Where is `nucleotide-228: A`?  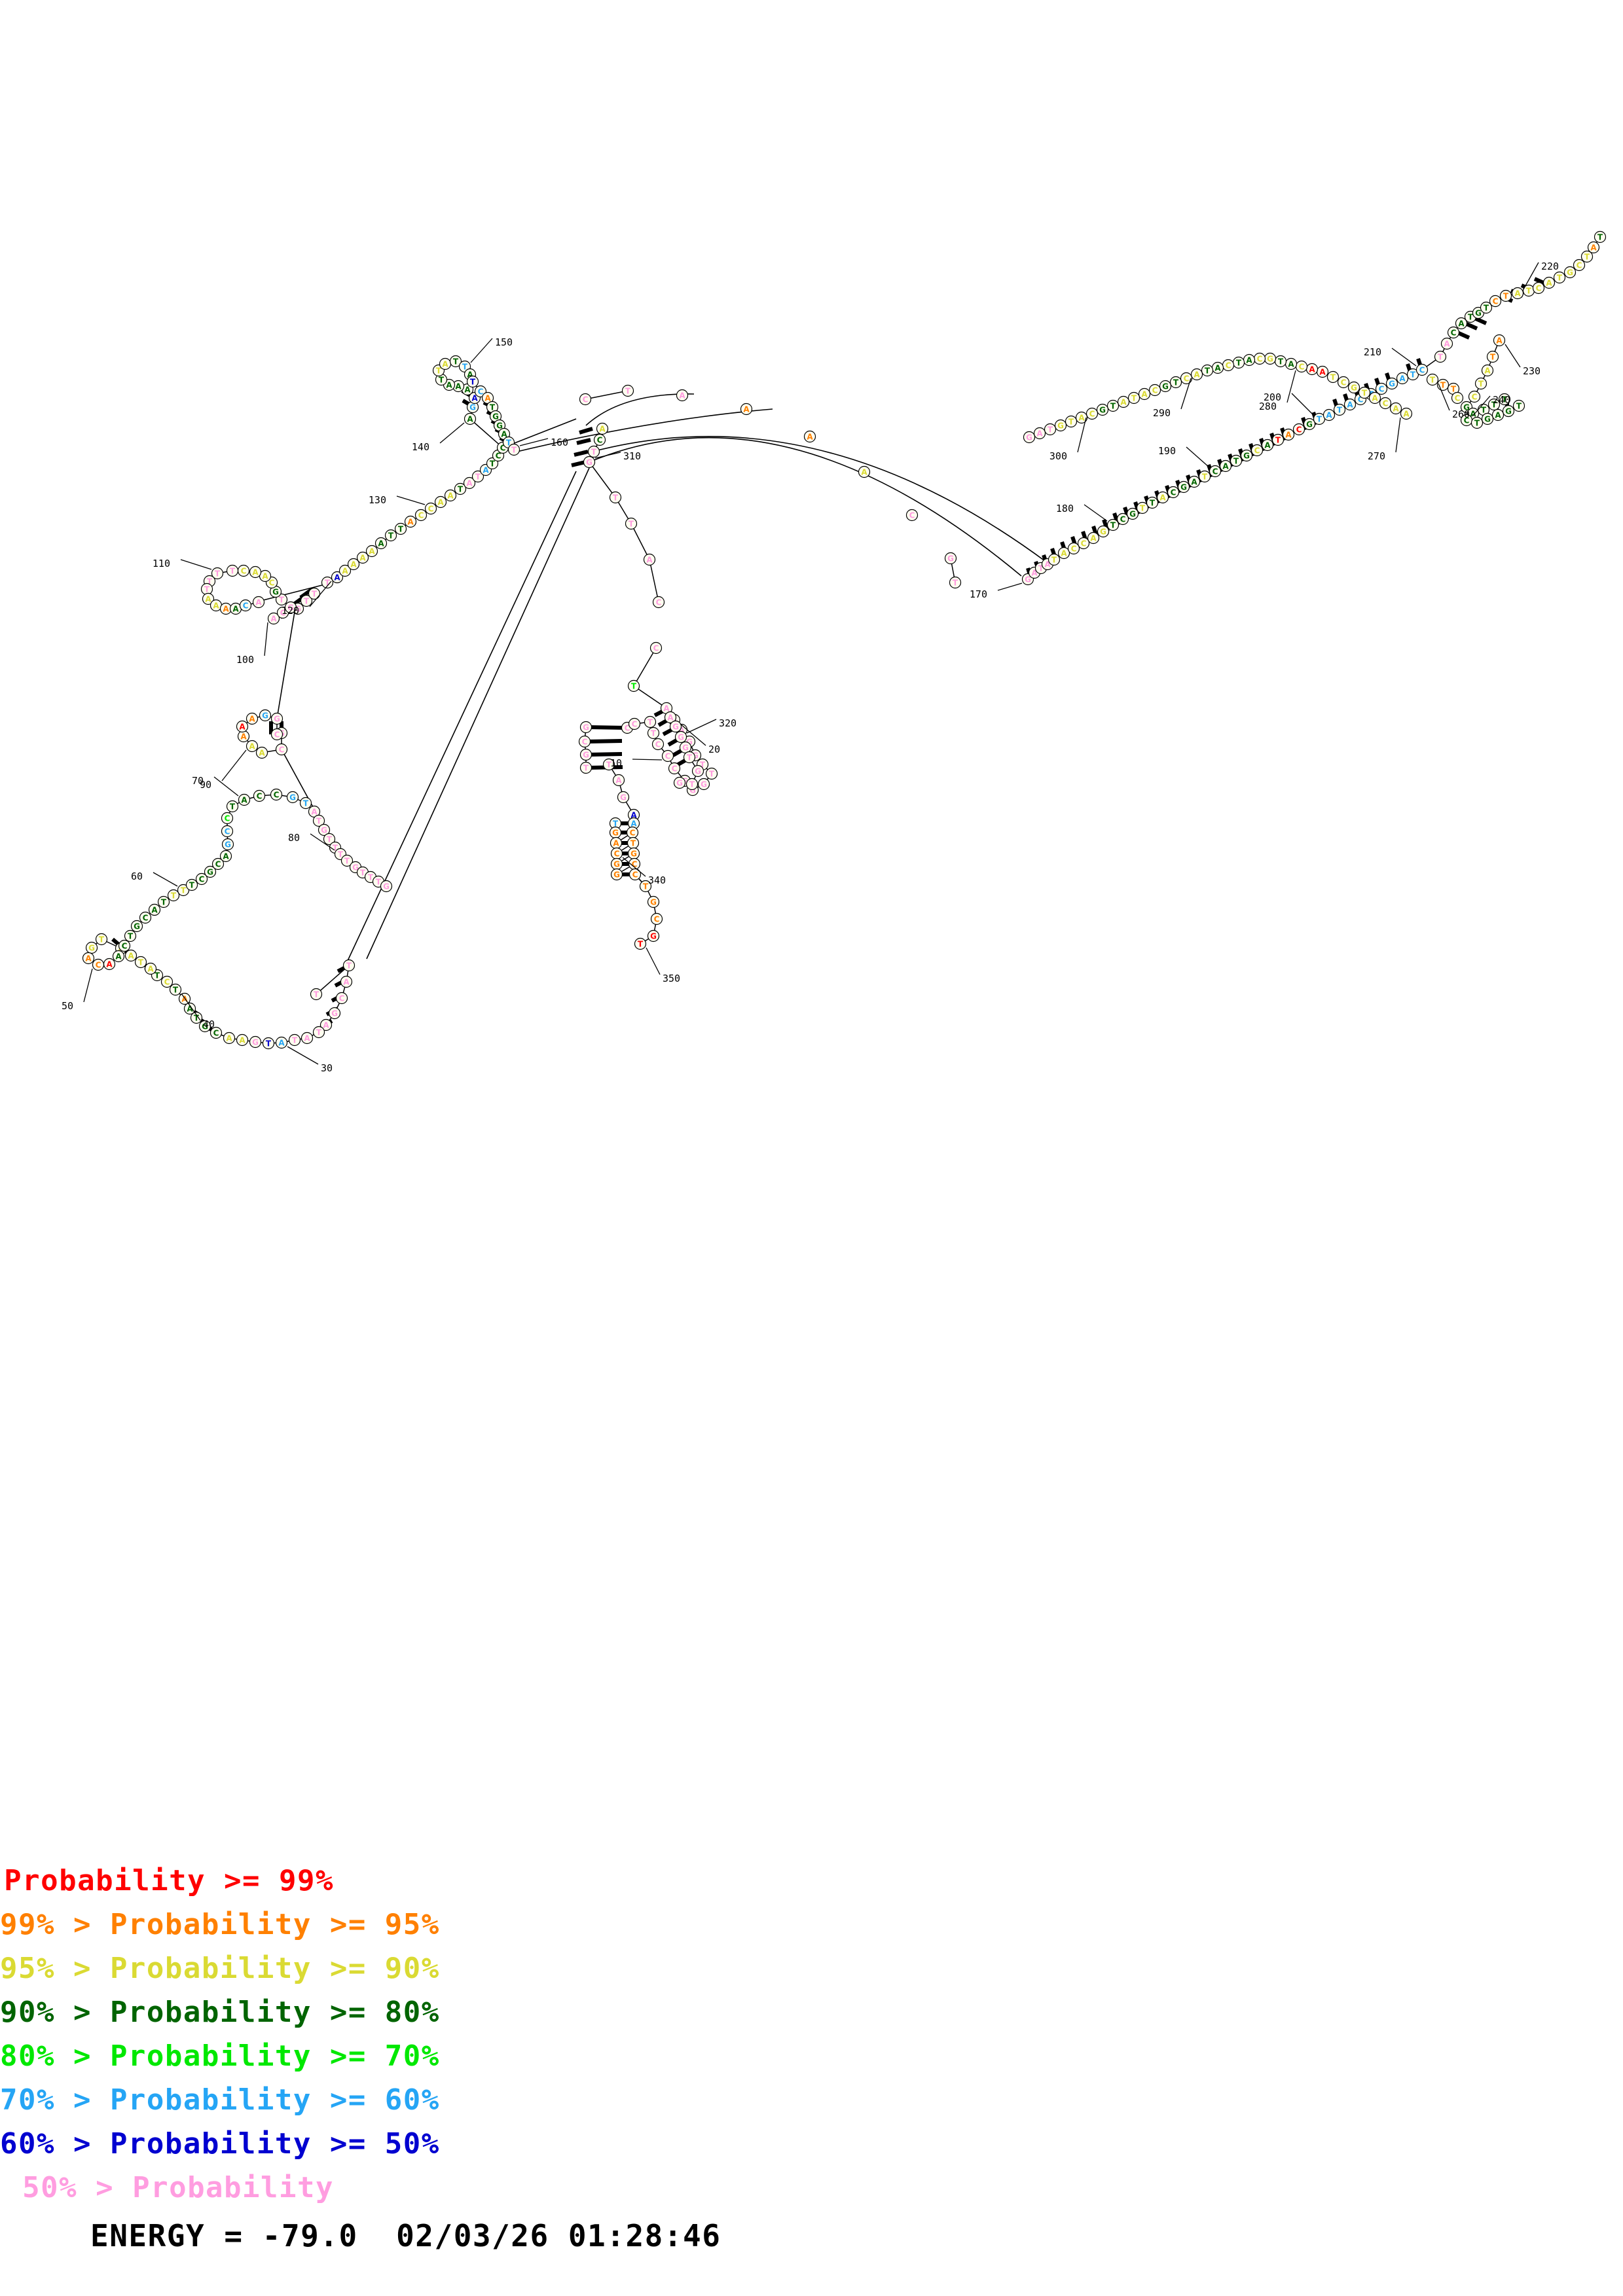 nucleotide-228: A is located at coordinates (1593, 247).